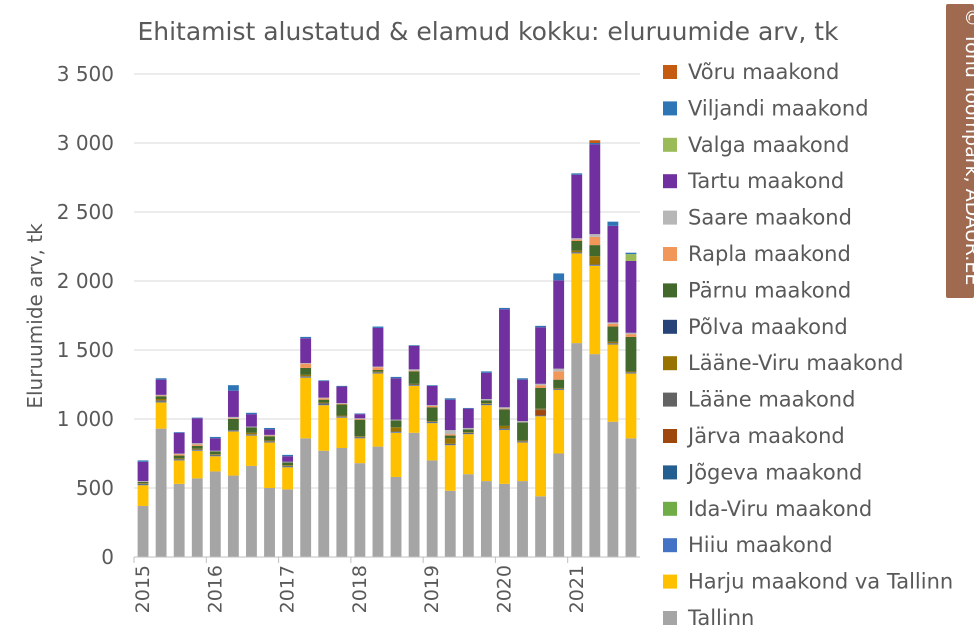 This screenshot has height=638, width=977. I want to click on legend-label: Põlva maakond, so click(768, 327).